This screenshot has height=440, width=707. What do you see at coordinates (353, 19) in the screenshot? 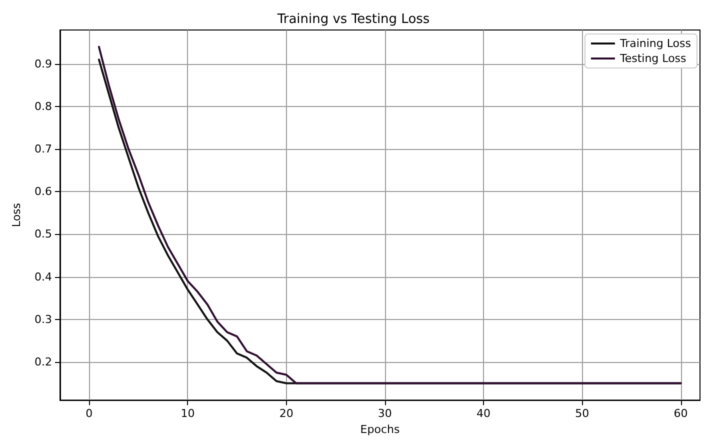
I see `chart-title: Training vs Testing Loss` at bounding box center [353, 19].